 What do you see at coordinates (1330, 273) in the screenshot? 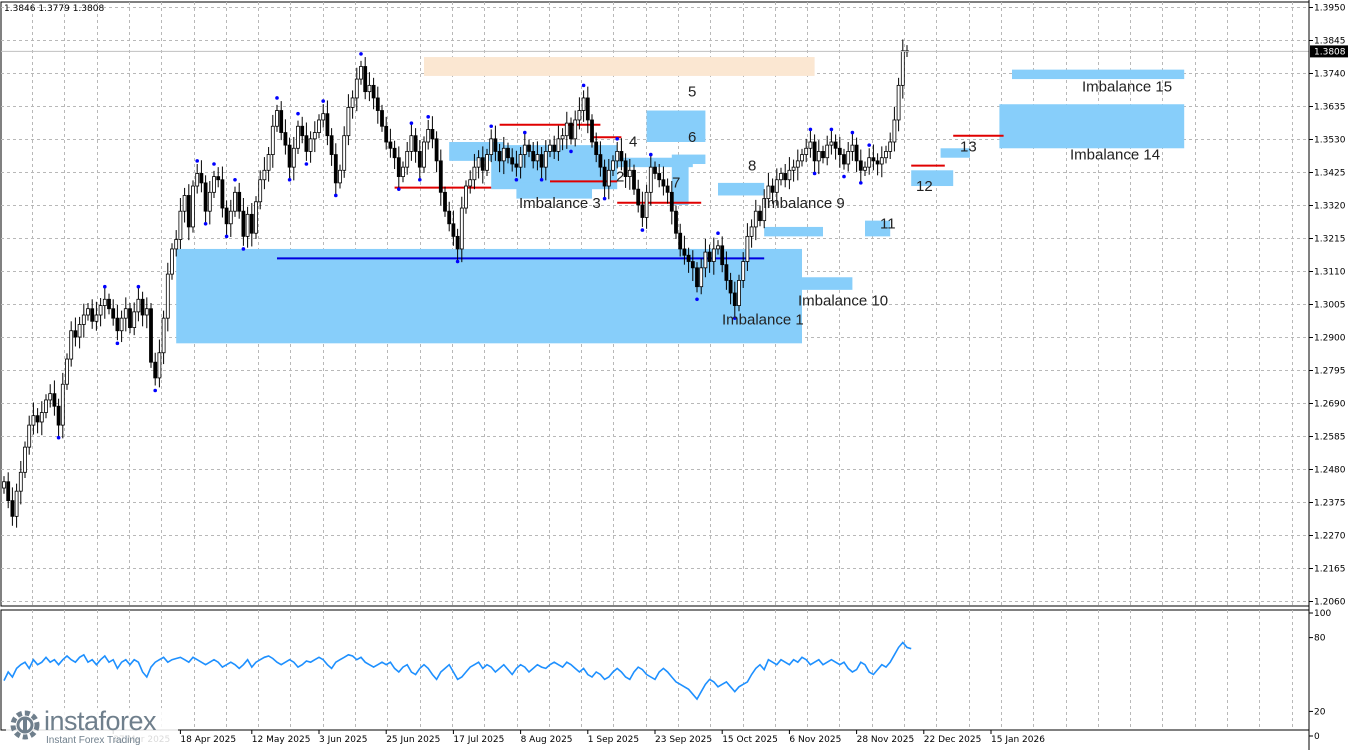
I see `y-tick-label: 1.3110` at bounding box center [1330, 273].